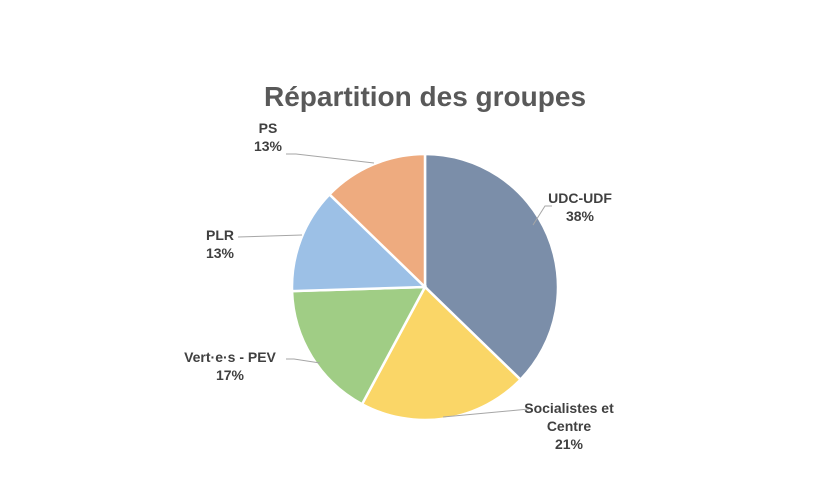  What do you see at coordinates (425, 96) in the screenshot?
I see `chart-title: Répartition des groupes` at bounding box center [425, 96].